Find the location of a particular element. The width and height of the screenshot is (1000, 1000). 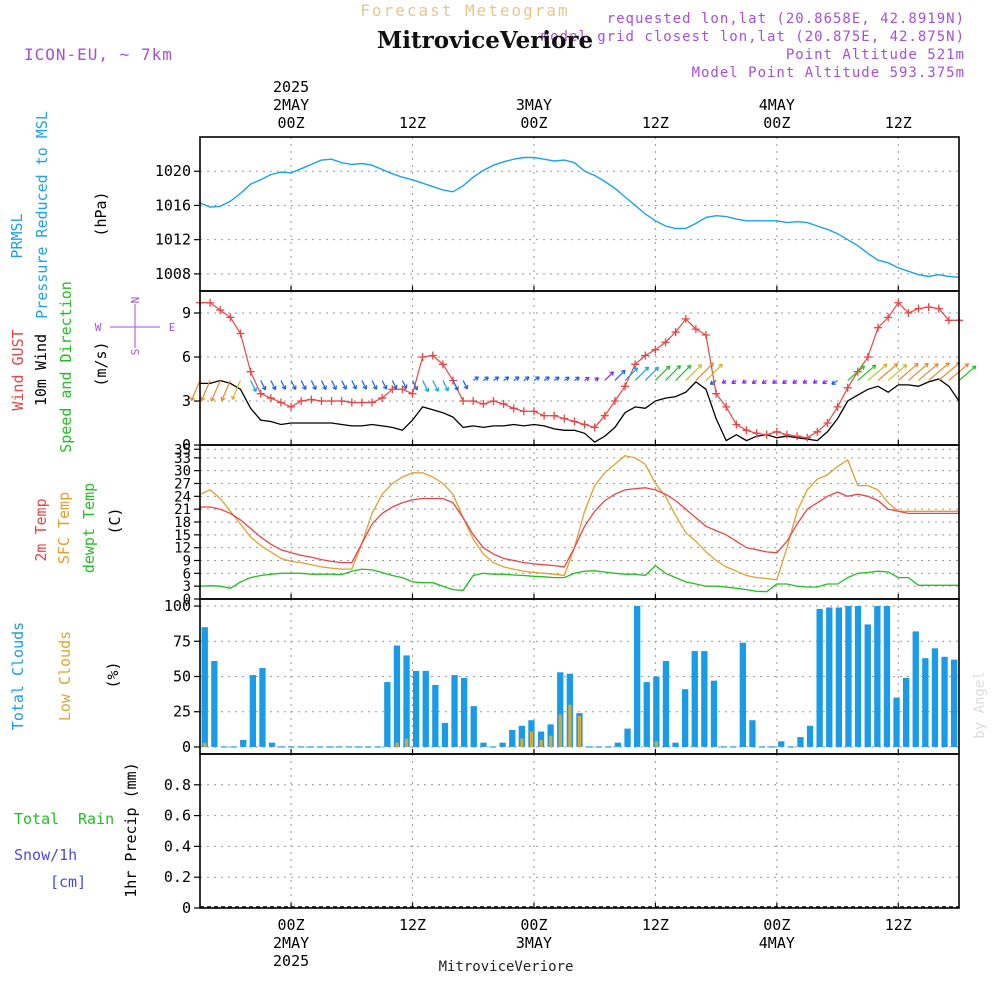

clouds-unit: (%) is located at coordinates (113, 674).